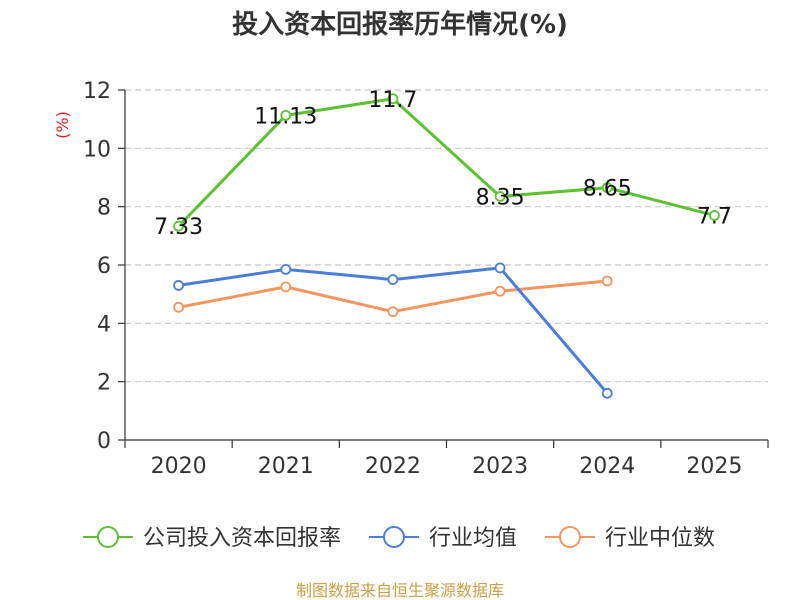 The image size is (800, 600). I want to click on y-tick-label: 0, so click(104, 441).